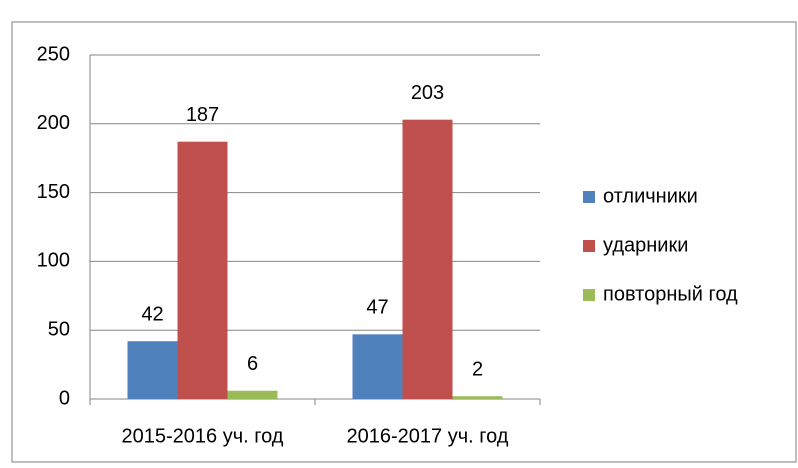 This screenshot has width=798, height=468. Describe the element at coordinates (477, 370) in the screenshot. I see `value-label: 2` at that location.